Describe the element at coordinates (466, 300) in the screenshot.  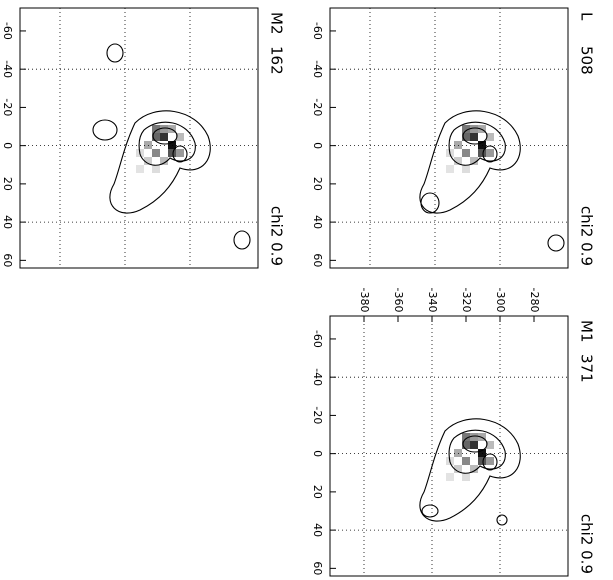
I see `x-tick-label: -320` at that location.